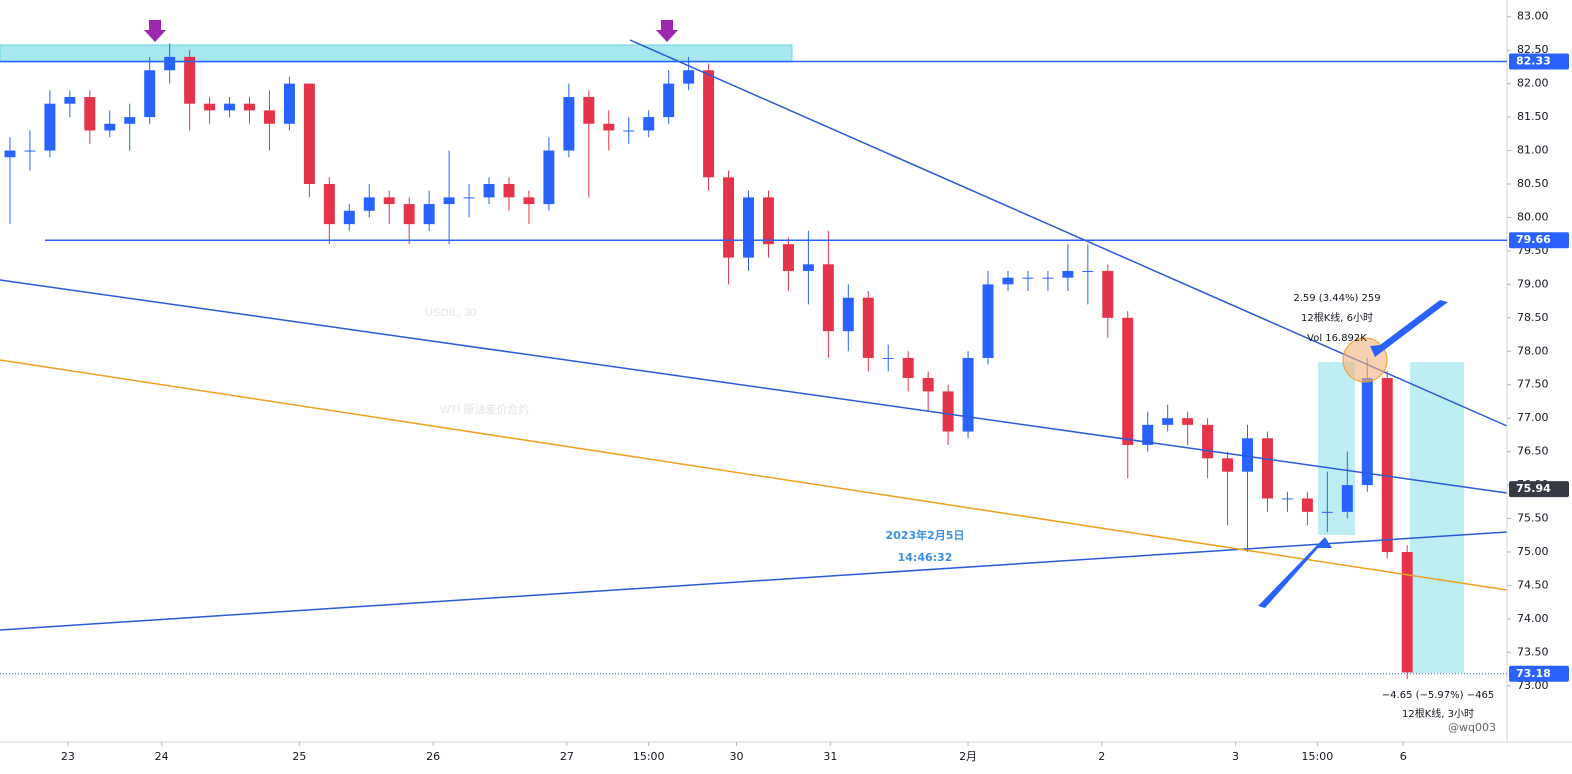 Image resolution: width=1572 pixels, height=774 pixels. What do you see at coordinates (1533, 488) in the screenshot?
I see `price-label: 75.94` at bounding box center [1533, 488].